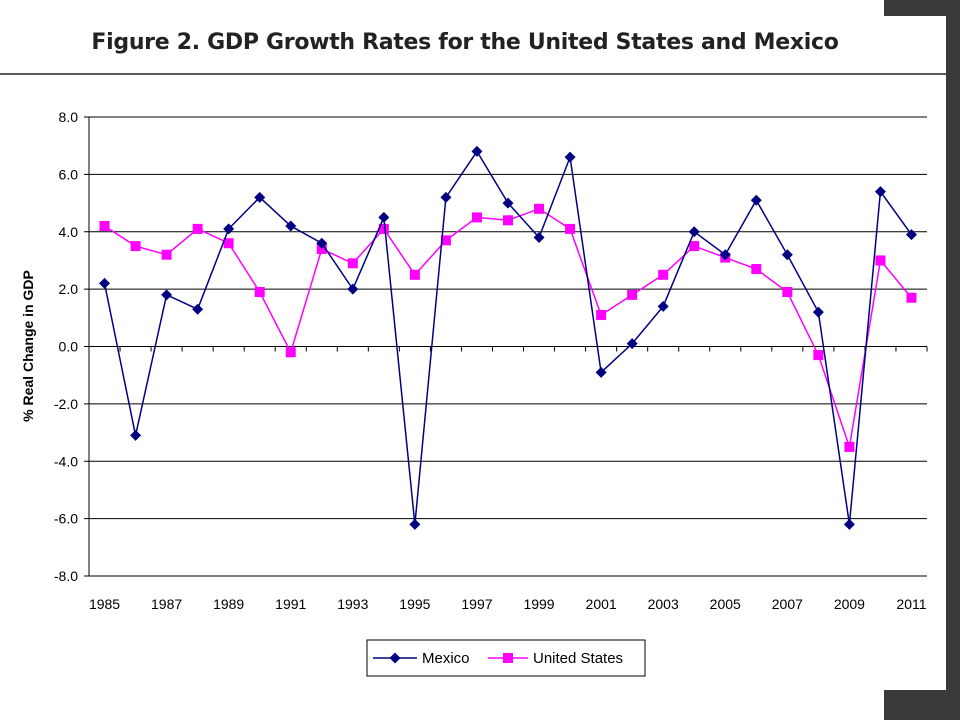 The width and height of the screenshot is (960, 720). I want to click on legend-marker-mexico, so click(395, 658).